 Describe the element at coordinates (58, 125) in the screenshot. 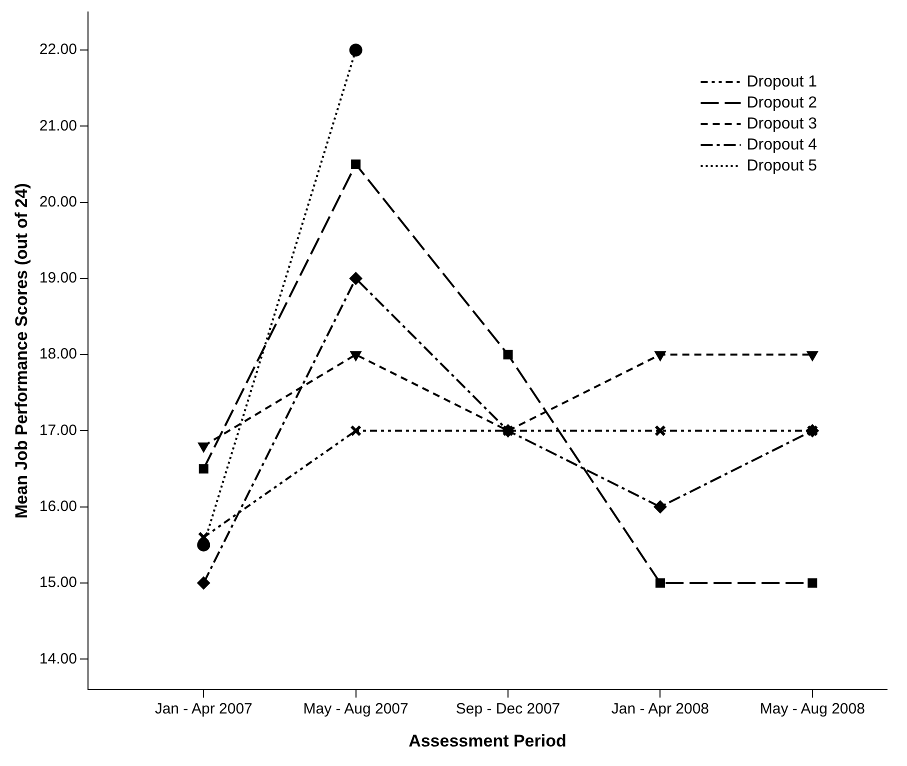

I see `y-tick-label: 21.00` at that location.